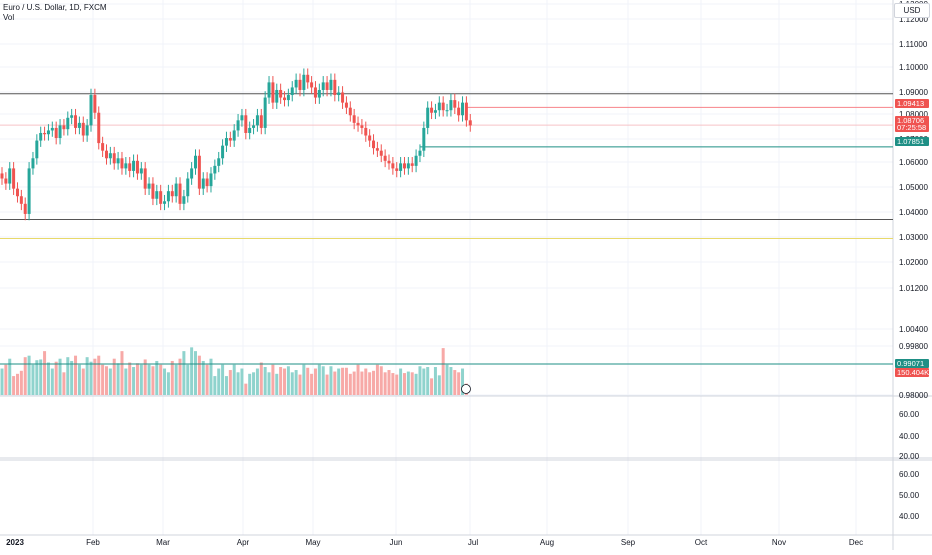 This screenshot has height=555, width=932. Describe the element at coordinates (913, 67) in the screenshot. I see `price-tick-label: 1.10000` at that location.